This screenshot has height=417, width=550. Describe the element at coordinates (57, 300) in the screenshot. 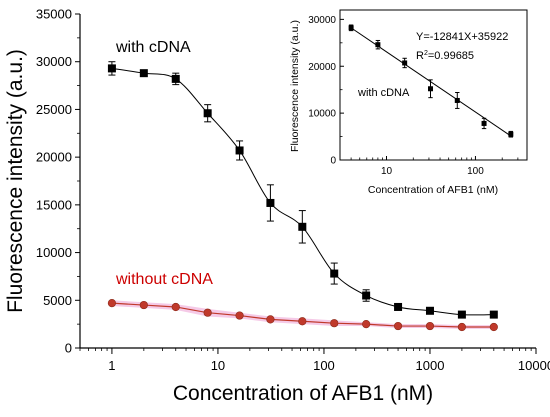

I see `main-y-tick-label: 5000` at that location.